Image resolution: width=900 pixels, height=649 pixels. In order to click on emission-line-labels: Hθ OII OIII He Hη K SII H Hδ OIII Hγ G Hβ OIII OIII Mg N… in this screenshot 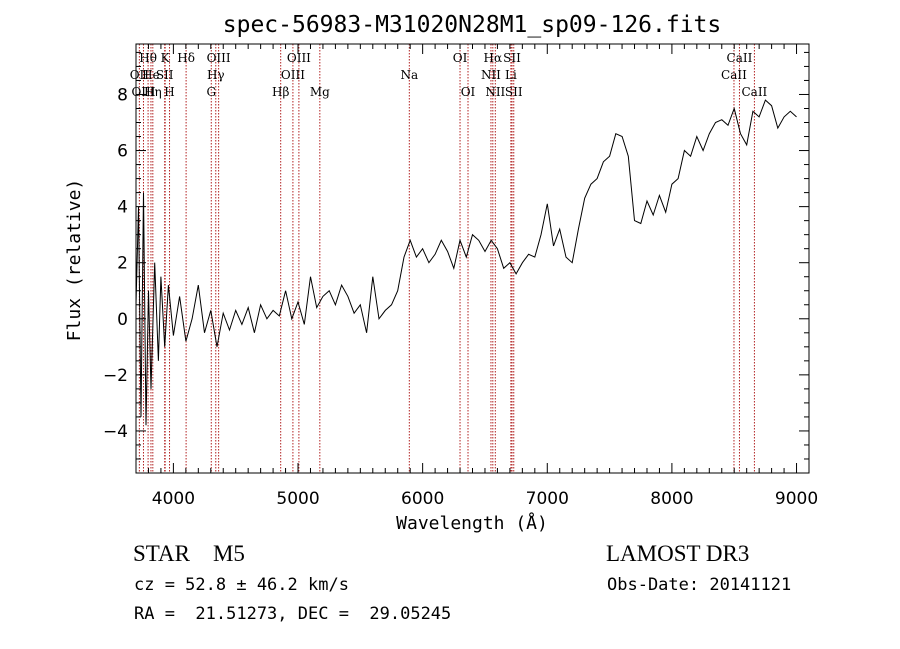, I will do `click(449, 75)`.